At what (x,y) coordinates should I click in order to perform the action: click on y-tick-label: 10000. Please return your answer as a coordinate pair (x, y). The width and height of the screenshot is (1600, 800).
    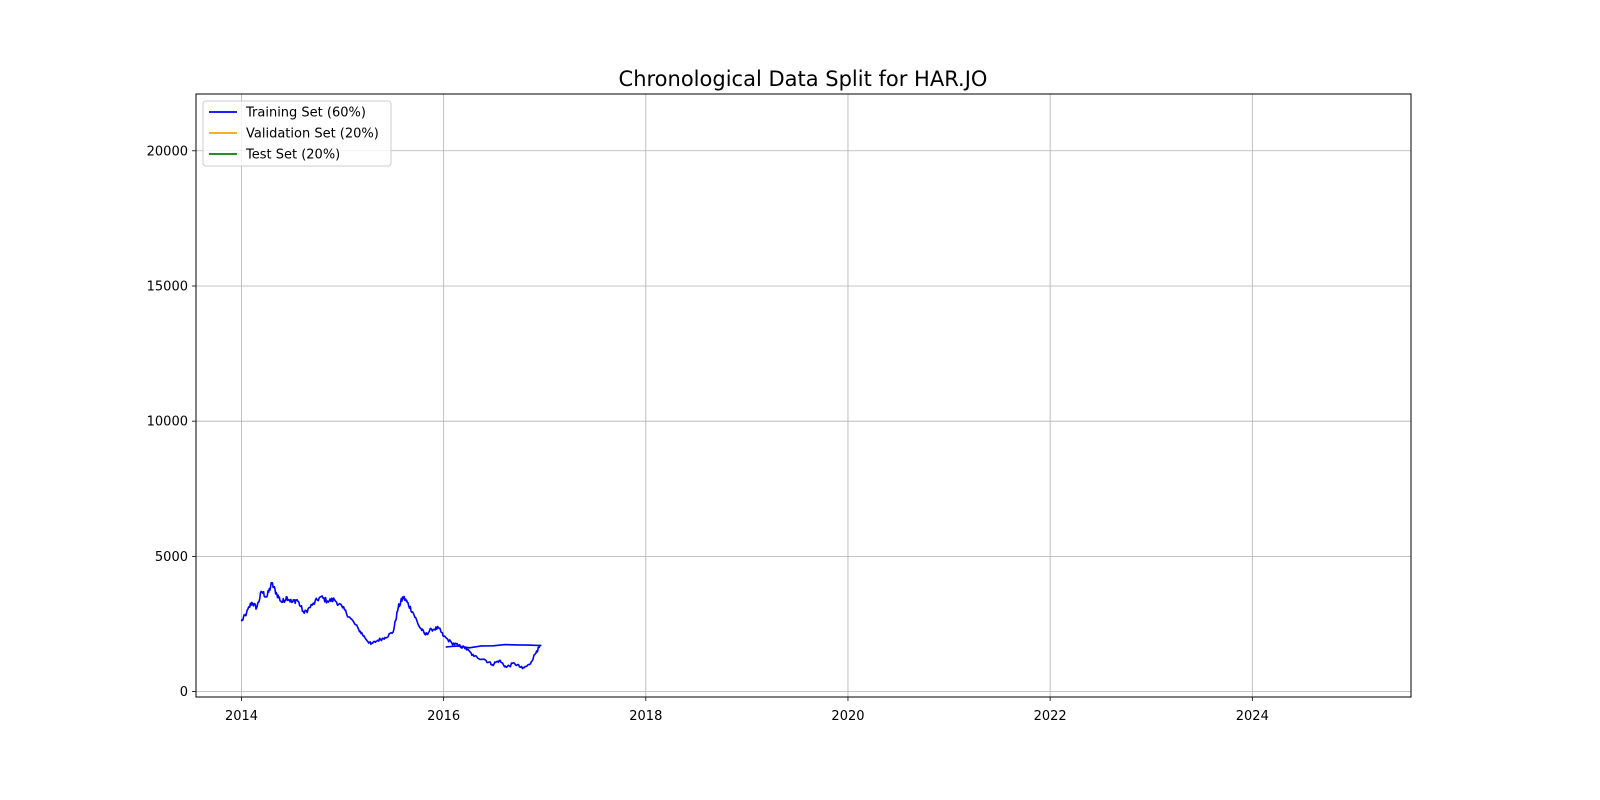
    Looking at the image, I should click on (167, 422).